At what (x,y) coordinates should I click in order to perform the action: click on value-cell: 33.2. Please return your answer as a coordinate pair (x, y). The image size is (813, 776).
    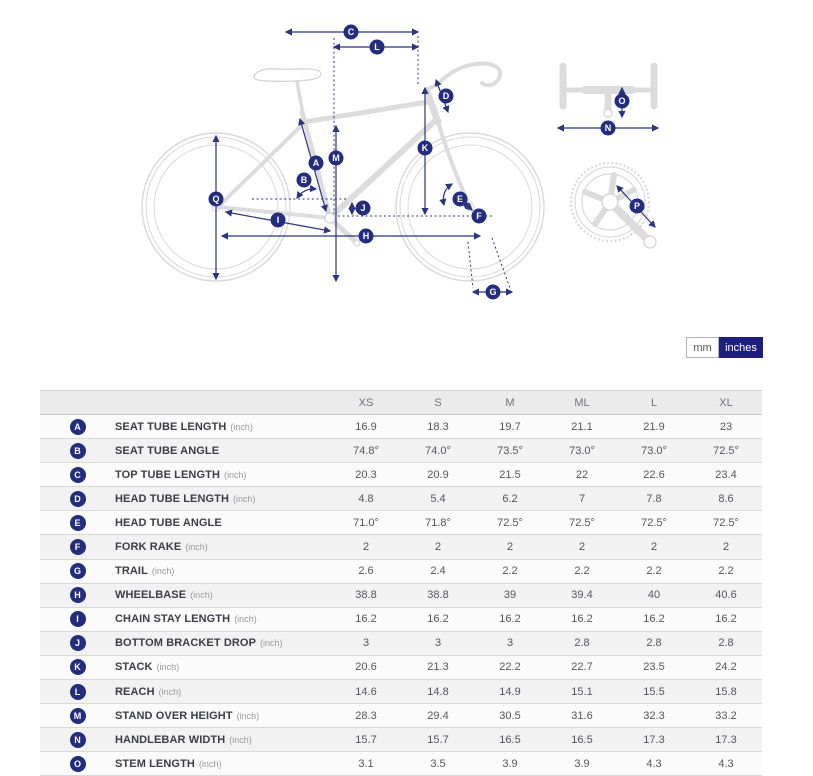
    Looking at the image, I should click on (726, 715).